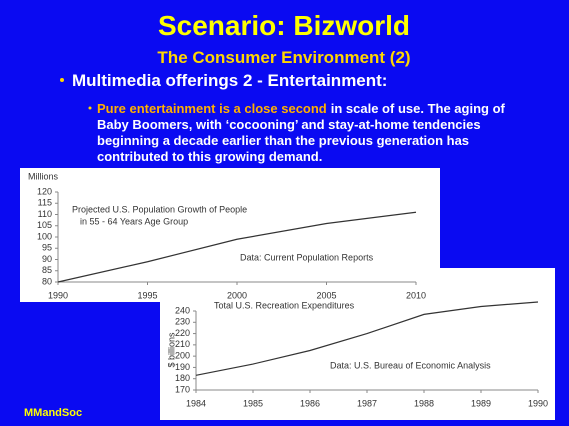  Describe the element at coordinates (53, 413) in the screenshot. I see `footer: MMandSoc` at that location.